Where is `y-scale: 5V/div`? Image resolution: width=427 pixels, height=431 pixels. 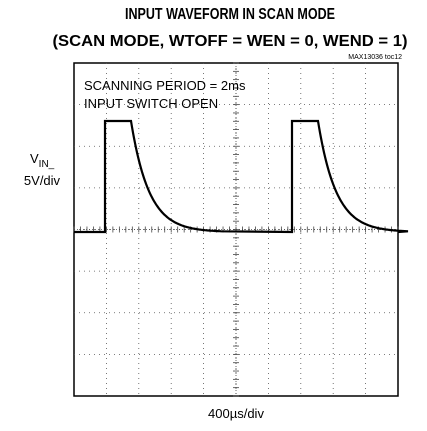
y-scale: 5V/div is located at coordinates (42, 180).